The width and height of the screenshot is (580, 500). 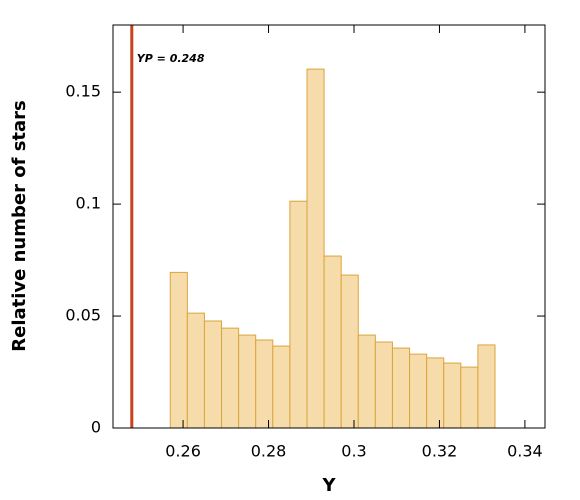 I want to click on y-tick-label: 0, so click(x=96, y=427).